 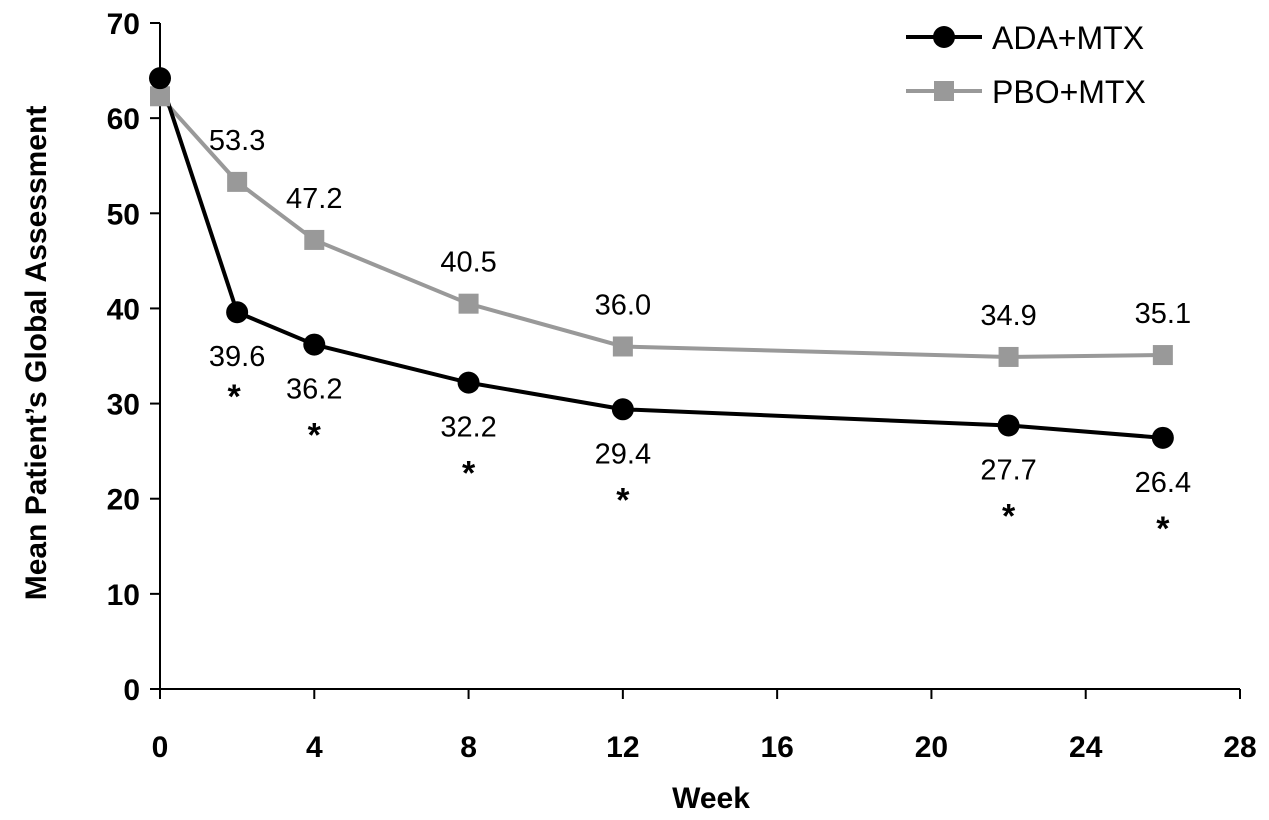 What do you see at coordinates (123, 309) in the screenshot?
I see `y-tick-label: 40` at bounding box center [123, 309].